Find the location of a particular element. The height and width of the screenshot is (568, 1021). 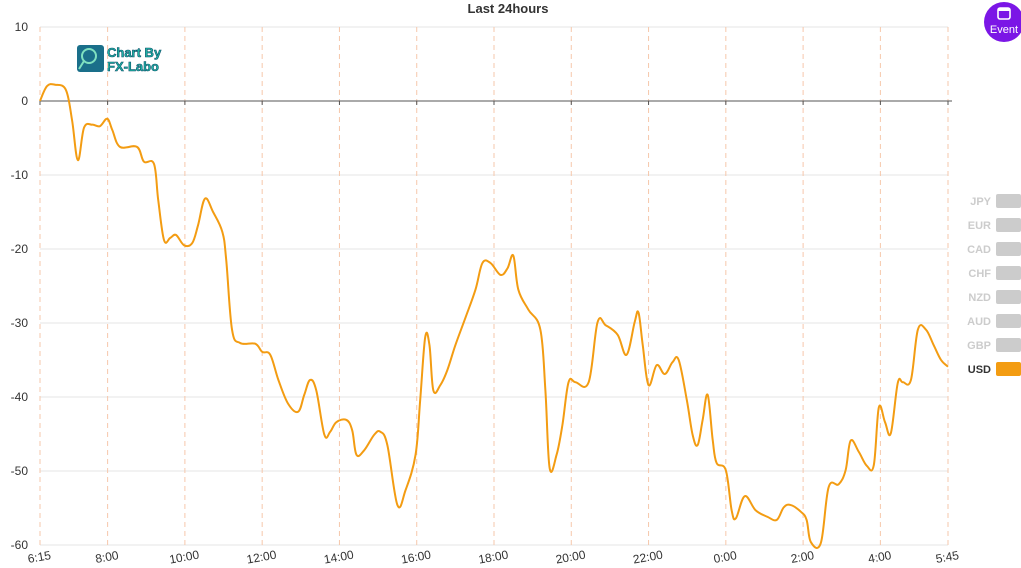

x-tick-label: 14:00 is located at coordinates (339, 557).